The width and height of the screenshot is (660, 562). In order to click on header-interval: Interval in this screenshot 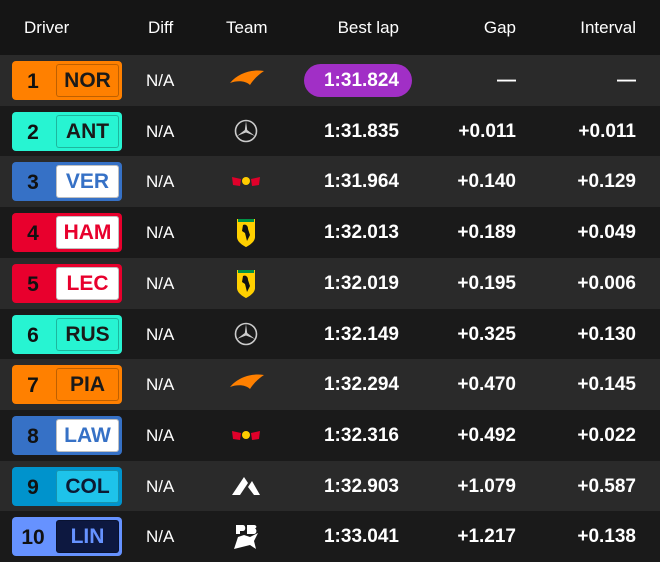, I will do `click(608, 27)`.